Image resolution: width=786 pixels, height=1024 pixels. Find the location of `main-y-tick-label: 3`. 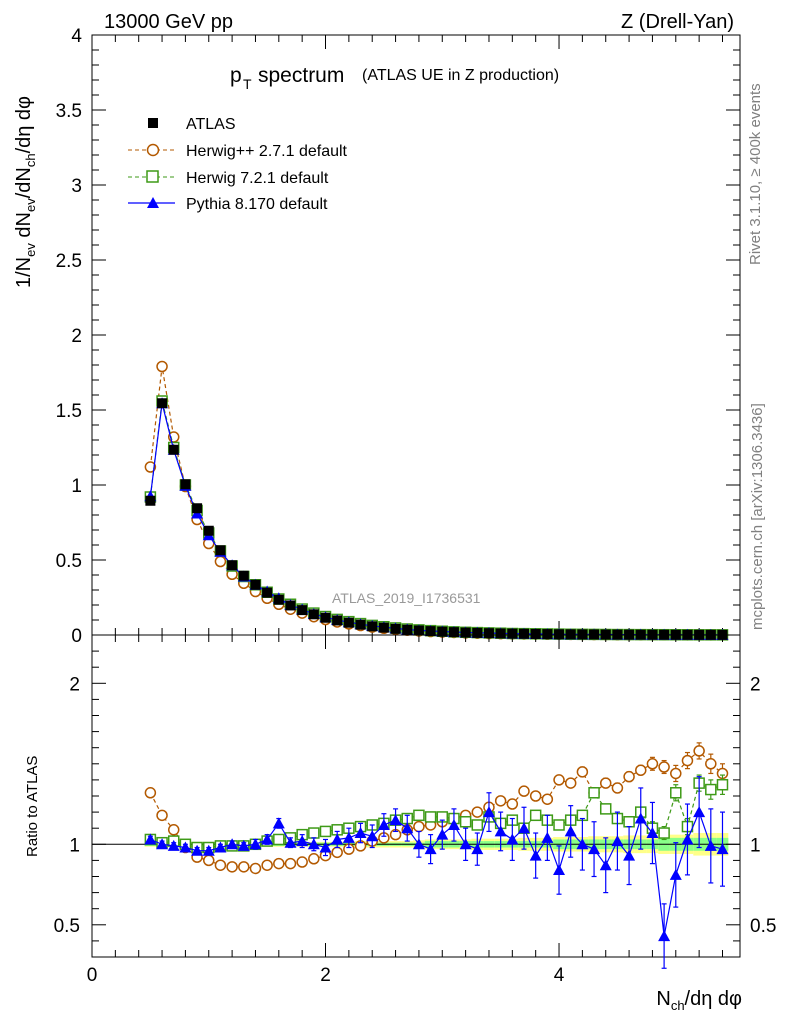

main-y-tick-label: 3 is located at coordinates (76, 186).